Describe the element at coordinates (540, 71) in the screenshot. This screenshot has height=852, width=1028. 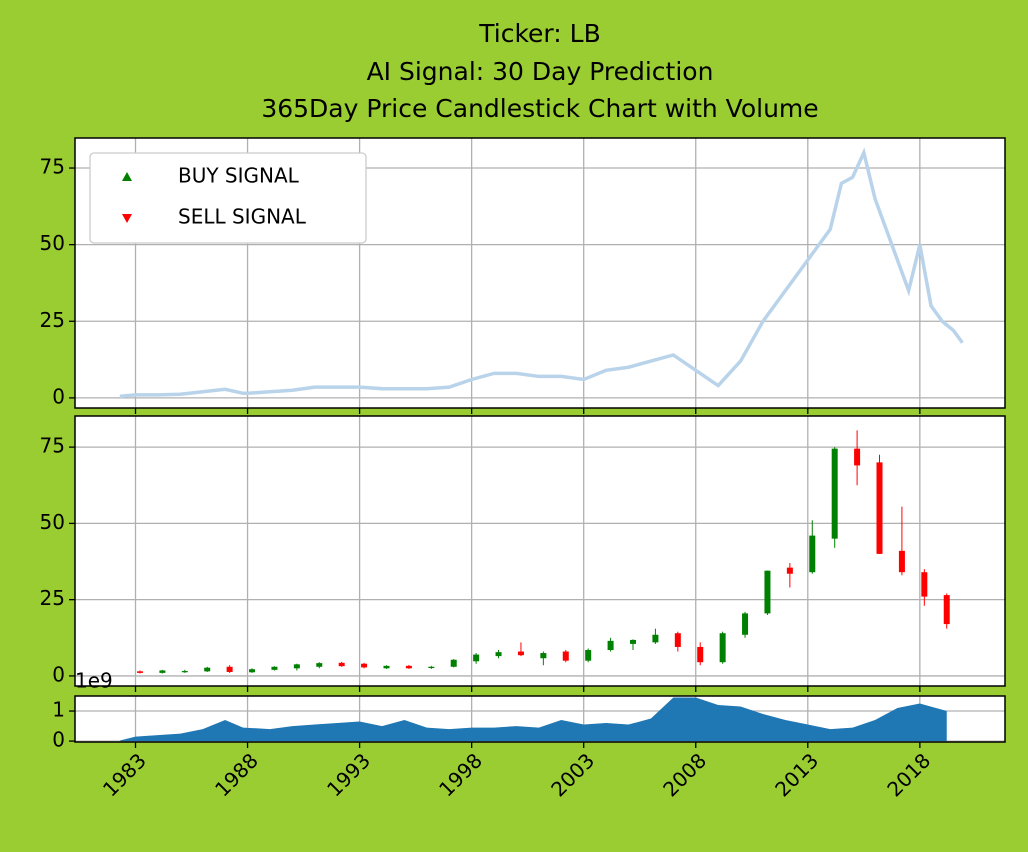
I see `chart-subtitle: AI Signal: 30 Day Prediction` at that location.